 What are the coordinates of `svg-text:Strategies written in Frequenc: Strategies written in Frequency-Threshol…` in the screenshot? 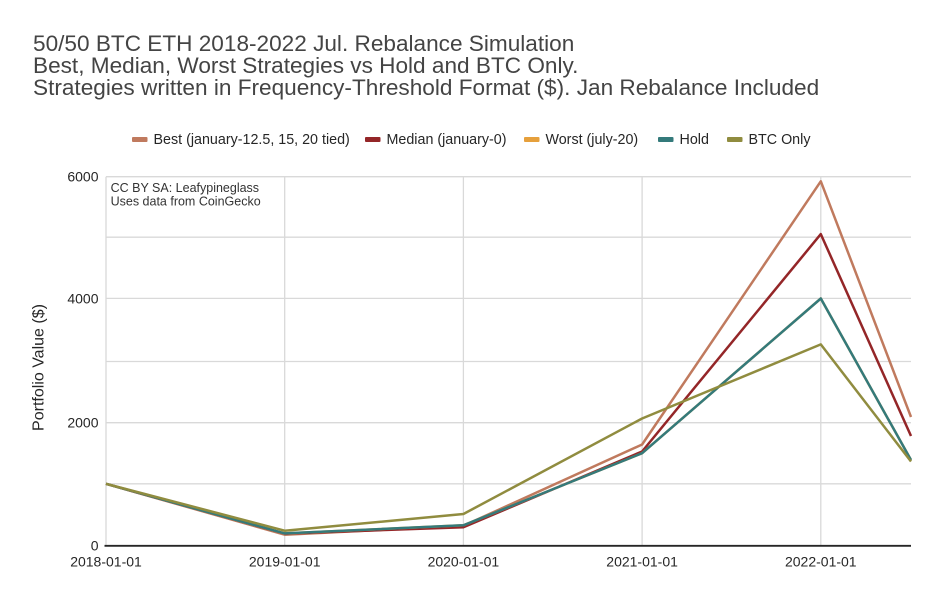 It's located at (426, 87).